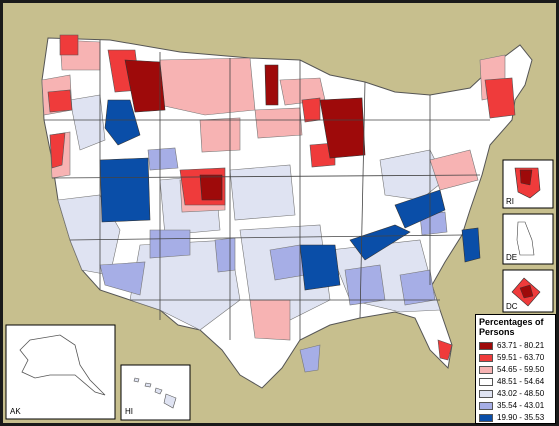 This screenshot has width=559, height=426. What do you see at coordinates (521, 357) in the screenshot?
I see `legend-label: 59.51 - 63.70` at bounding box center [521, 357].